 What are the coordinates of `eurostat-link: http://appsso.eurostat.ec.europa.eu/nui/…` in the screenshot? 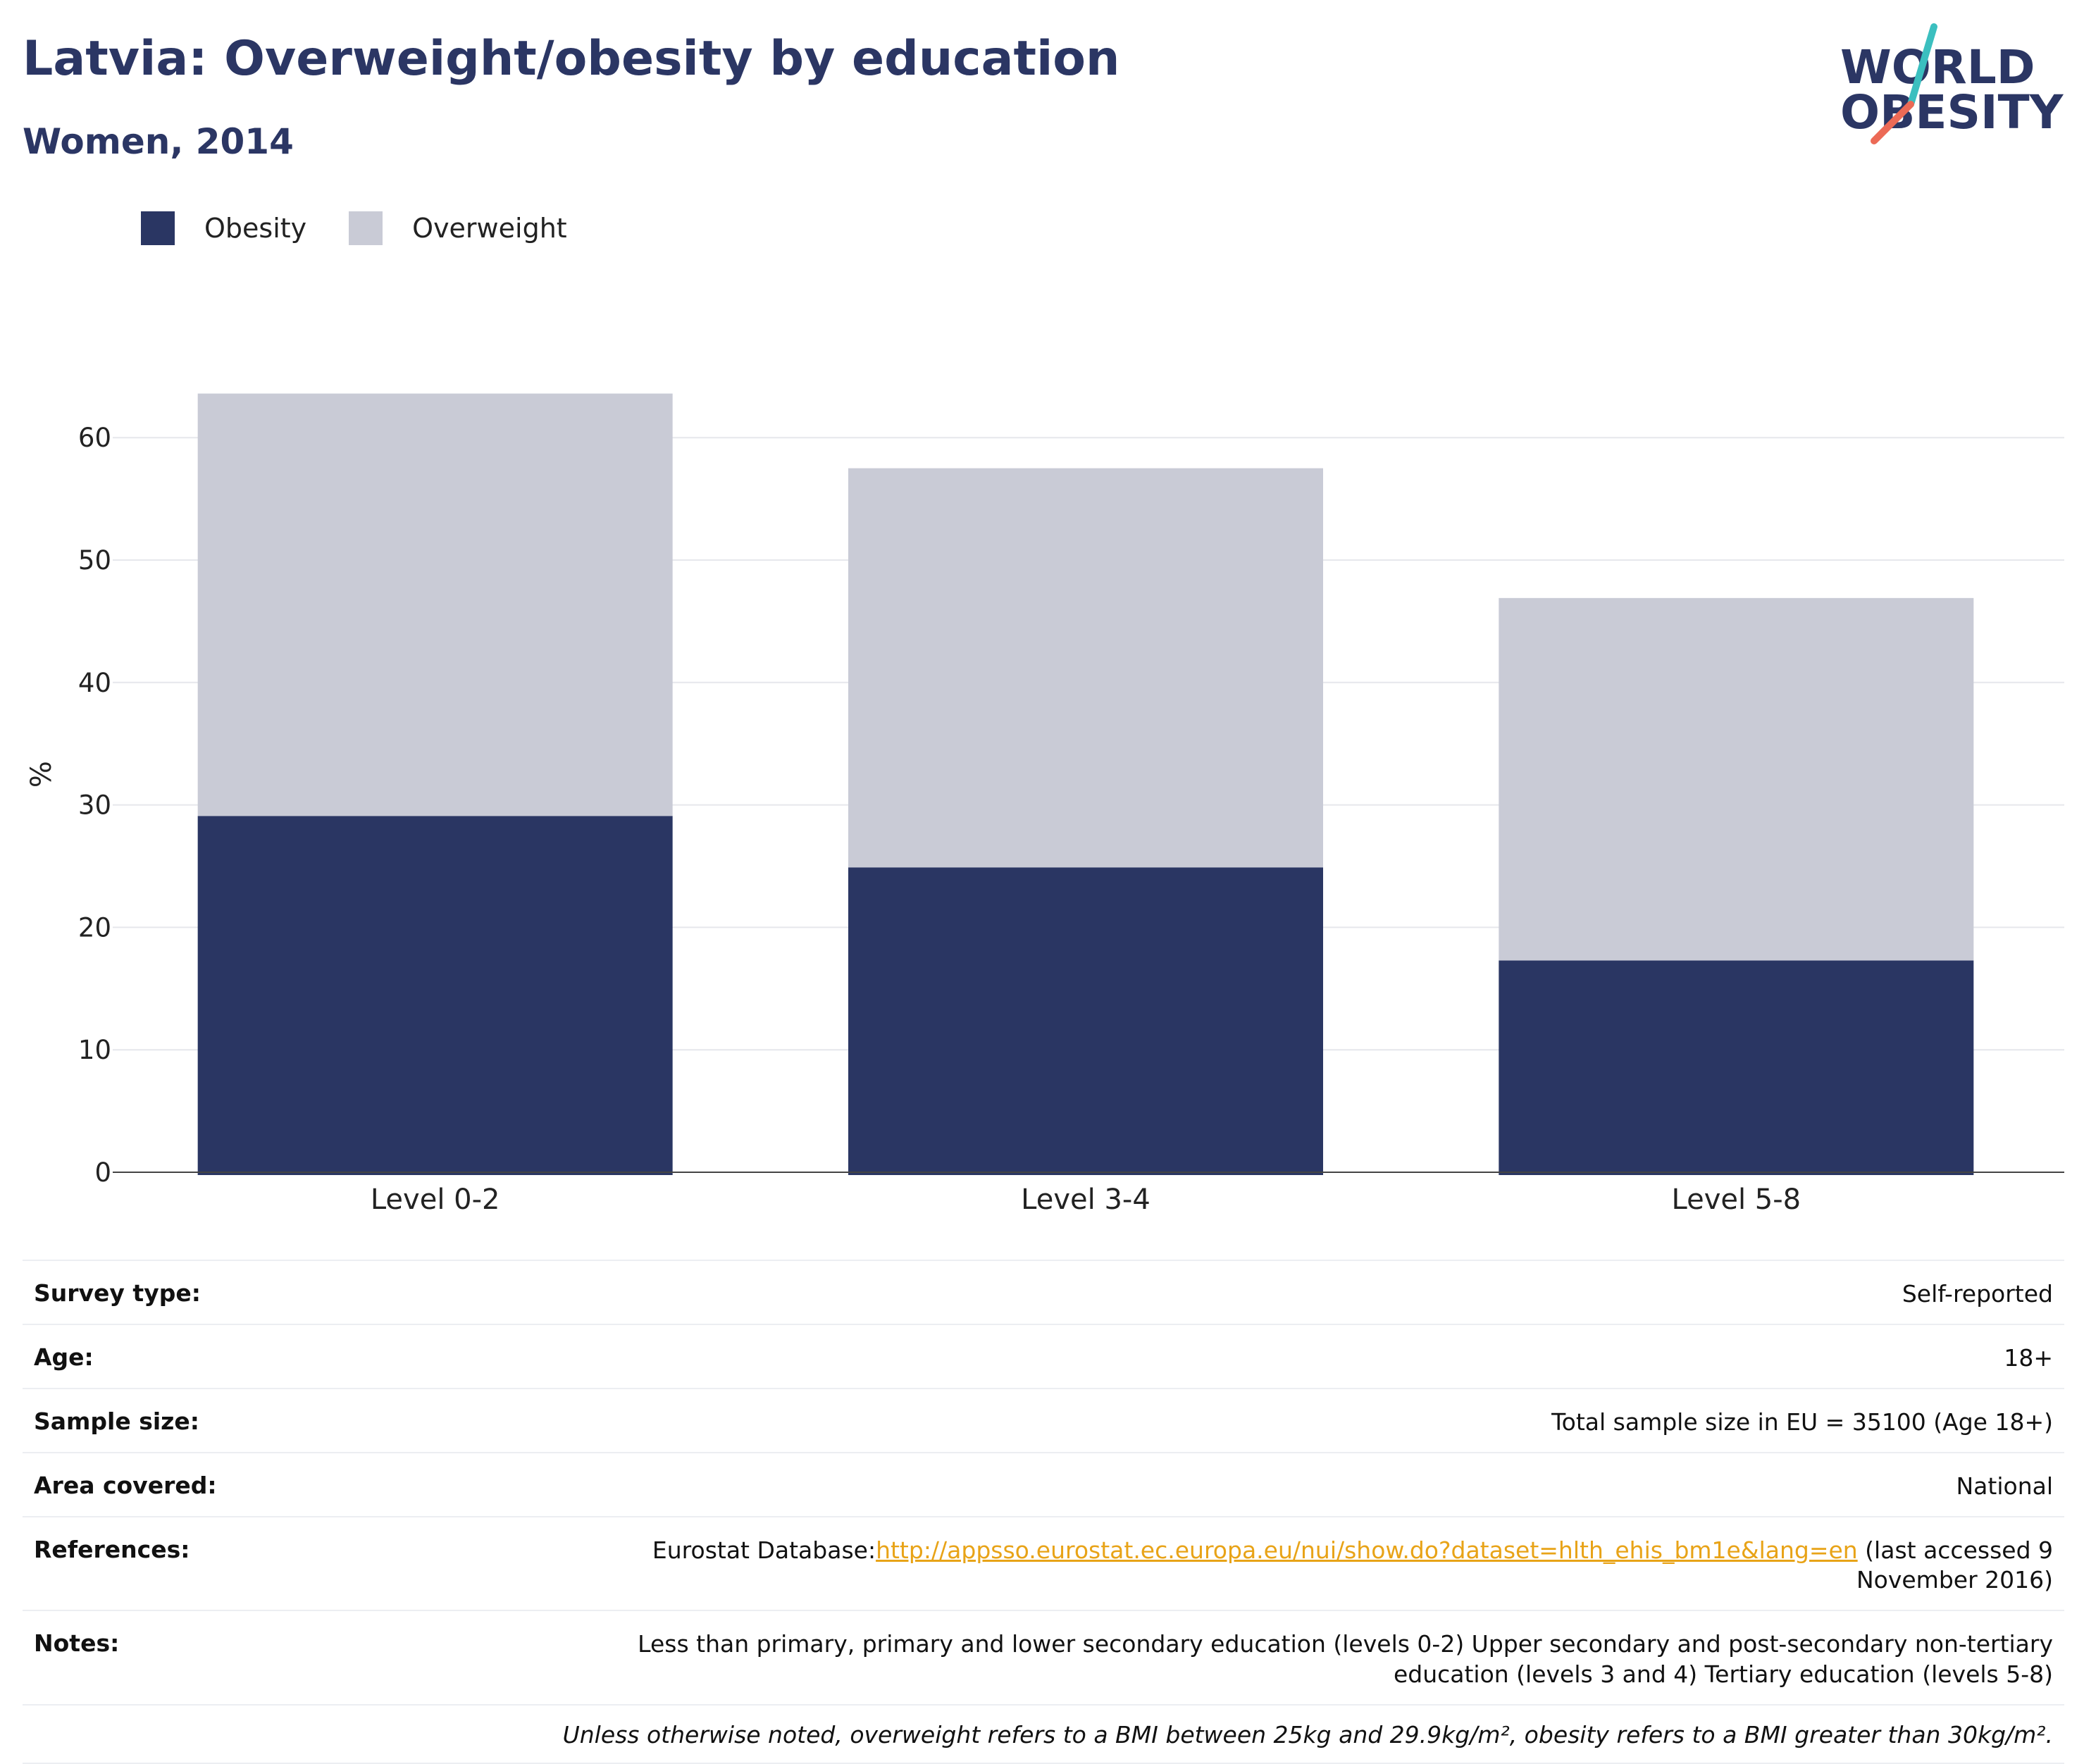 It's located at (1367, 1550).